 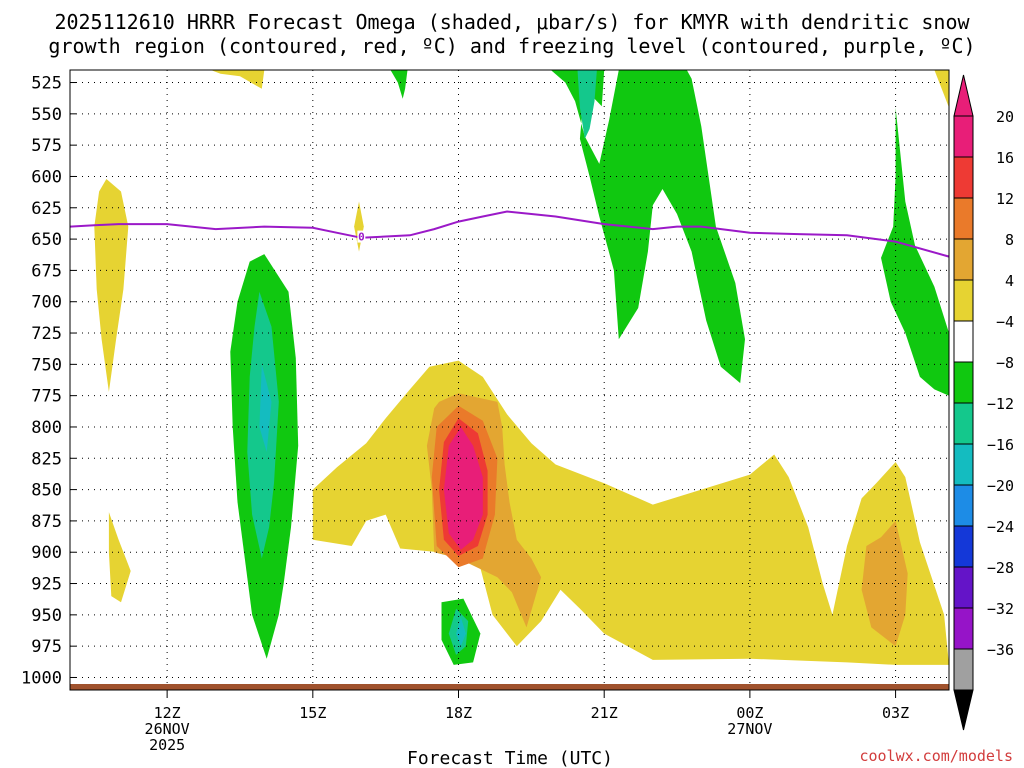 I want to click on x-tick-label-21-0: 21Z, so click(x=604, y=713).